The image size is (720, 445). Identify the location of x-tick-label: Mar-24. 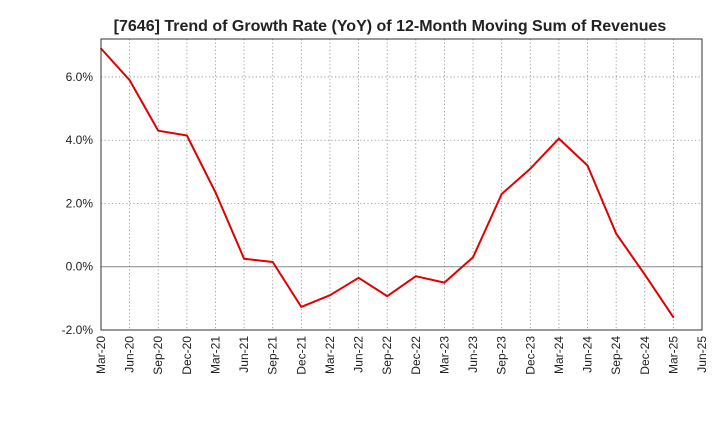
(559, 355).